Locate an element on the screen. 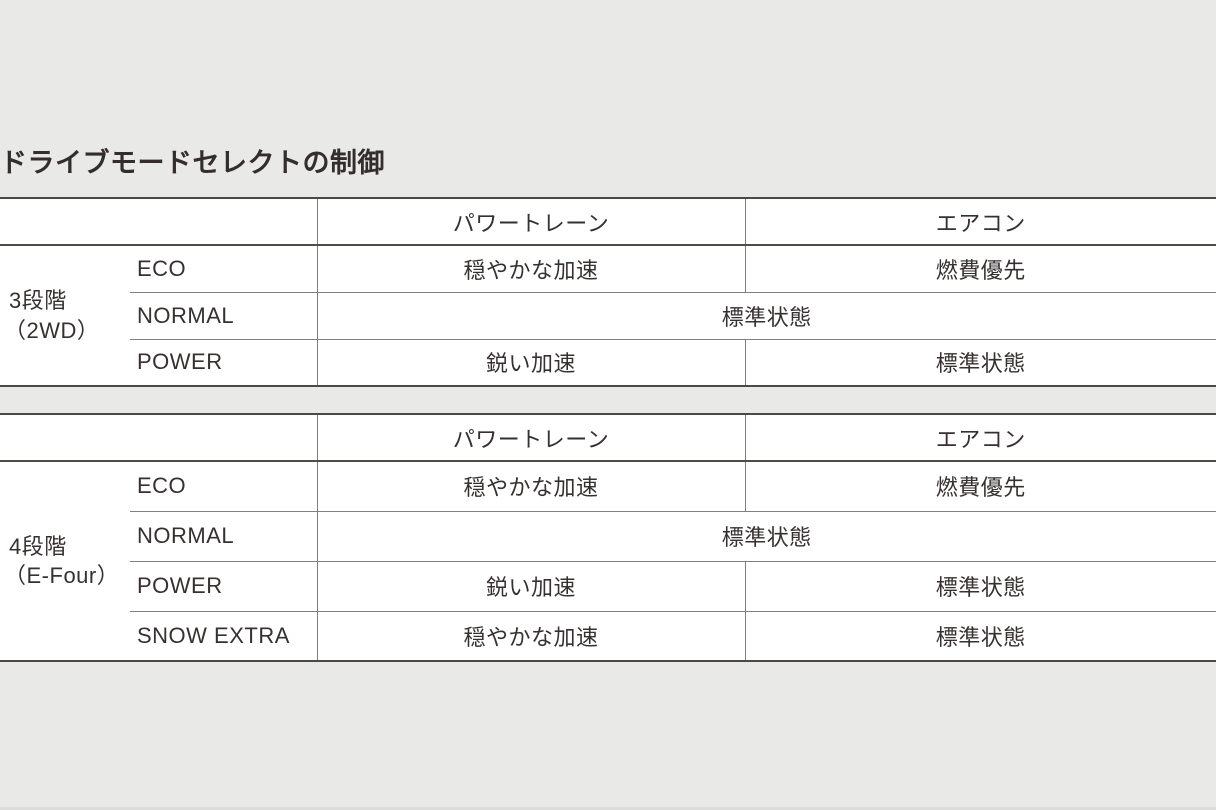 Image resolution: width=1216 pixels, height=810 pixels. value-cell-powertrain-snow: 穏やかな加速 is located at coordinates (530, 635).